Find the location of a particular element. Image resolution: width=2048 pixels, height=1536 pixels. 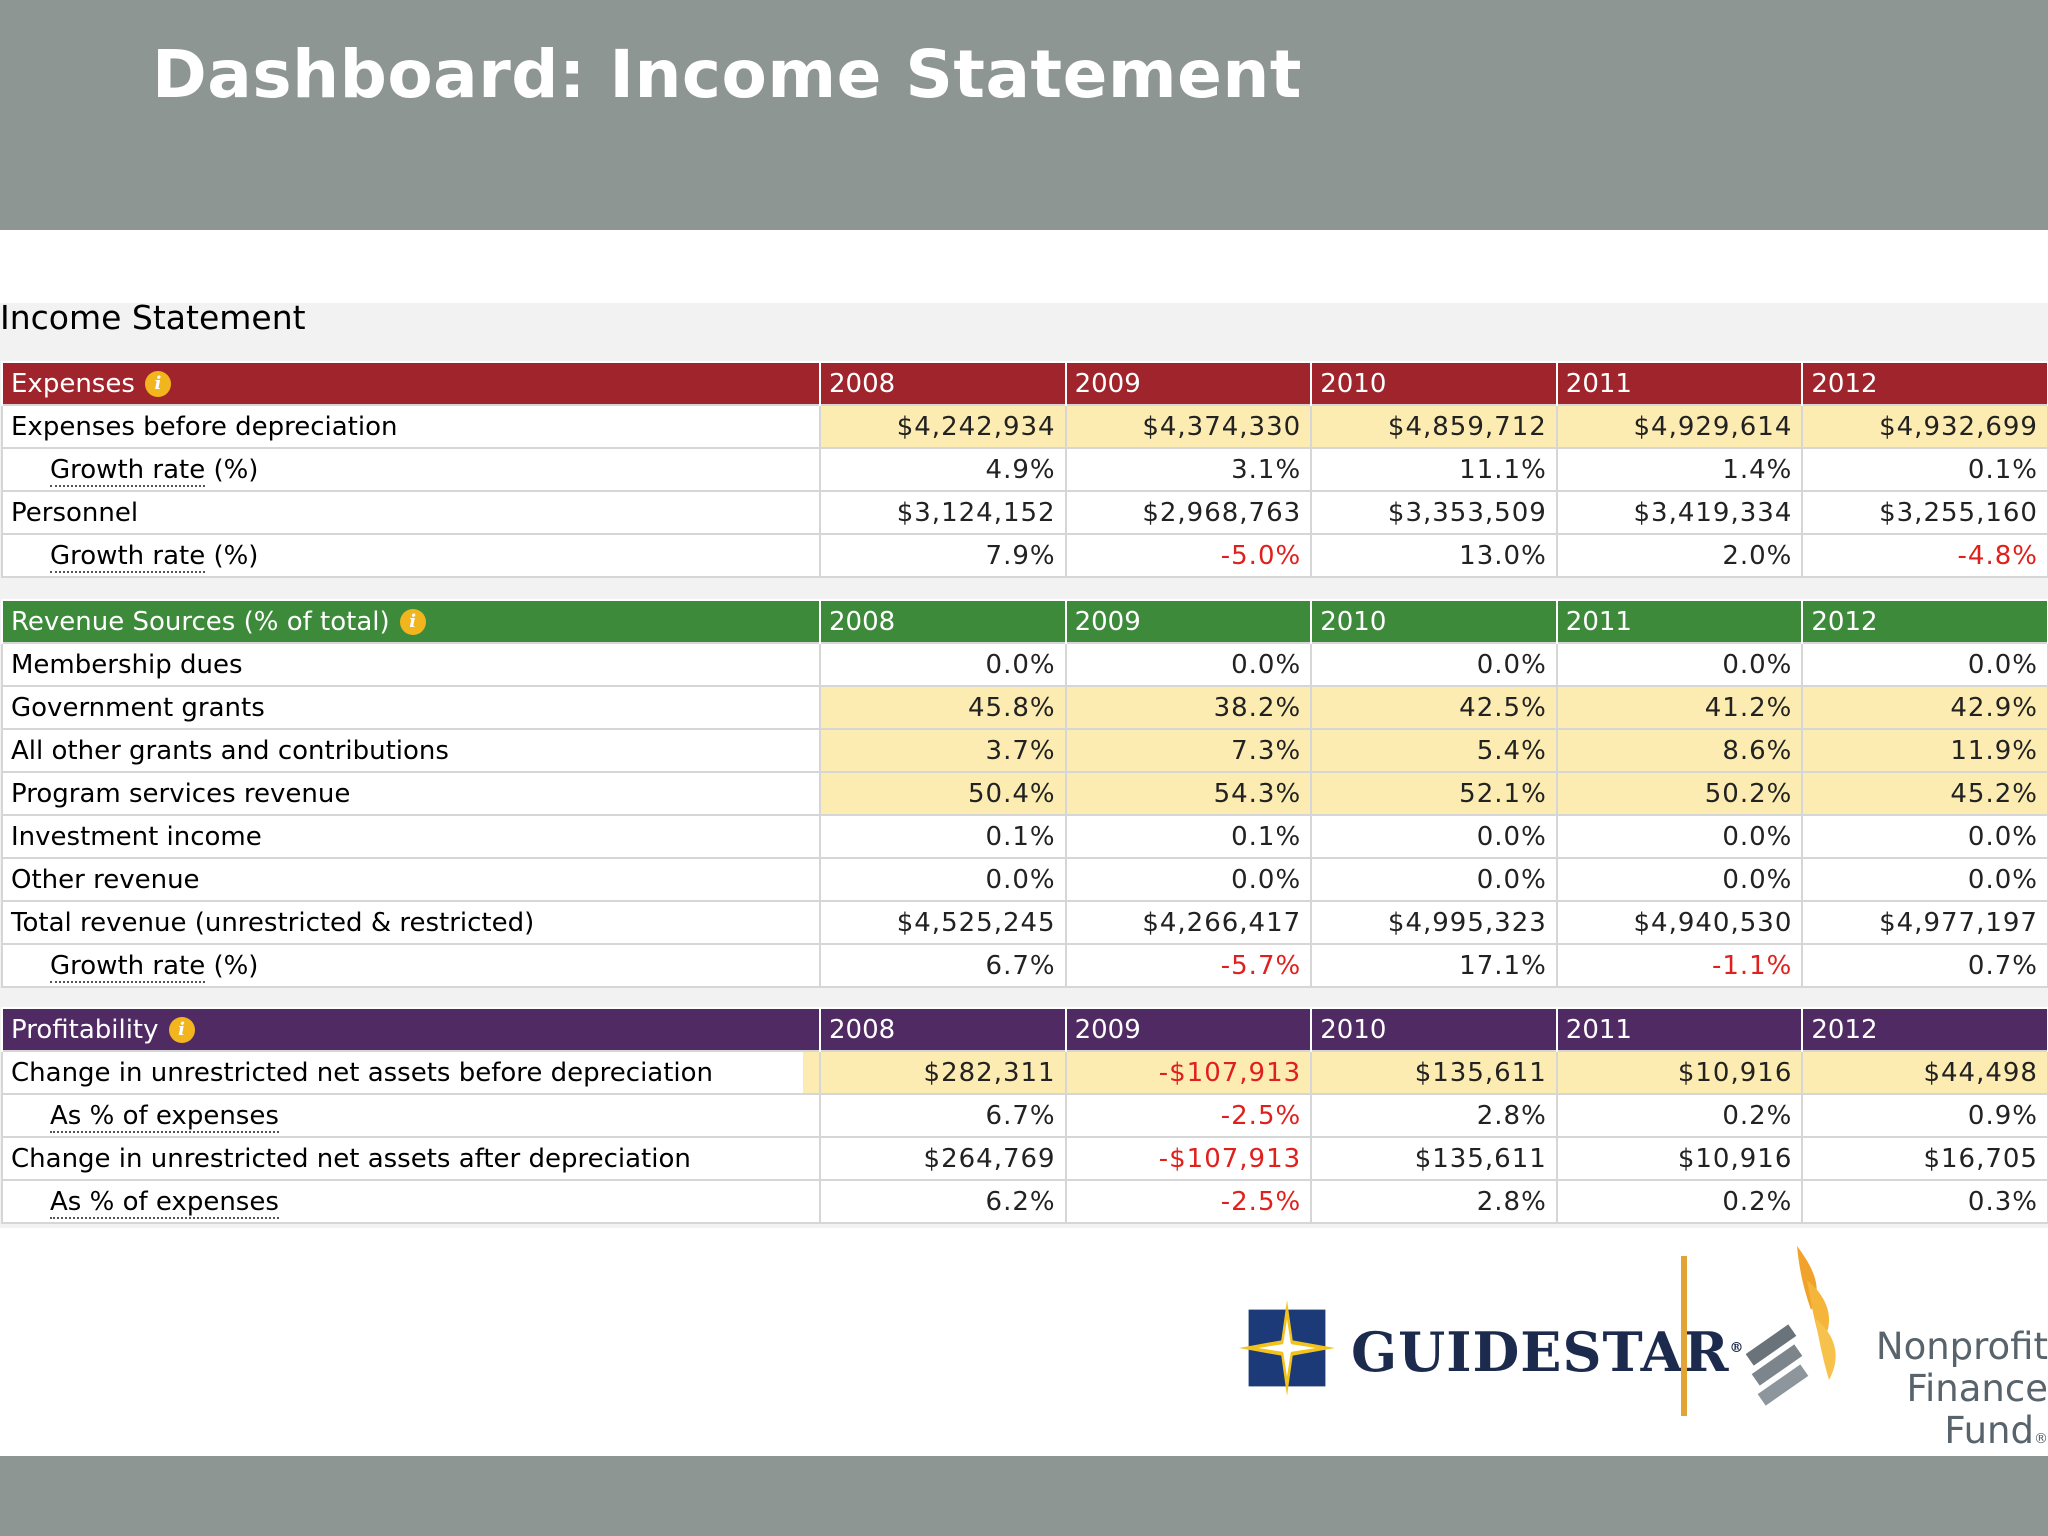

guidestar-logo: GUIDESTAR® is located at coordinates (1547, 1352).